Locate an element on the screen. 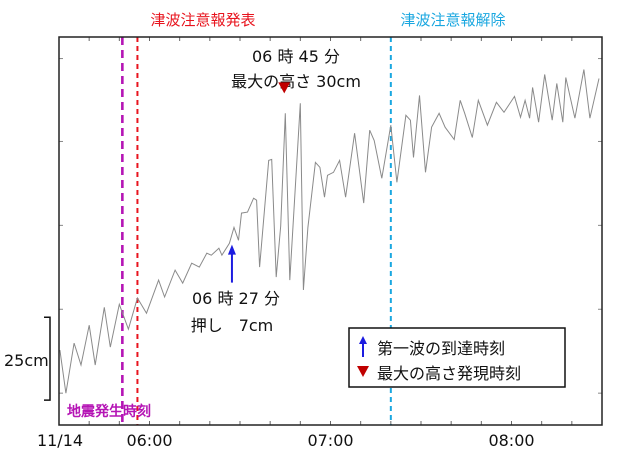  scale-bar is located at coordinates (47, 358).